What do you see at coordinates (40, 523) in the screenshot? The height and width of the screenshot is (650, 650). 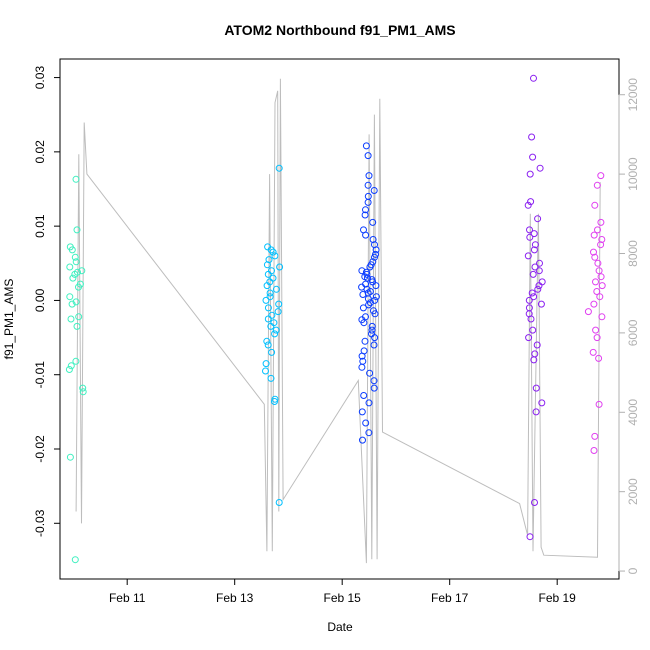 I see `y-tick-label: -0.03` at bounding box center [40, 523].